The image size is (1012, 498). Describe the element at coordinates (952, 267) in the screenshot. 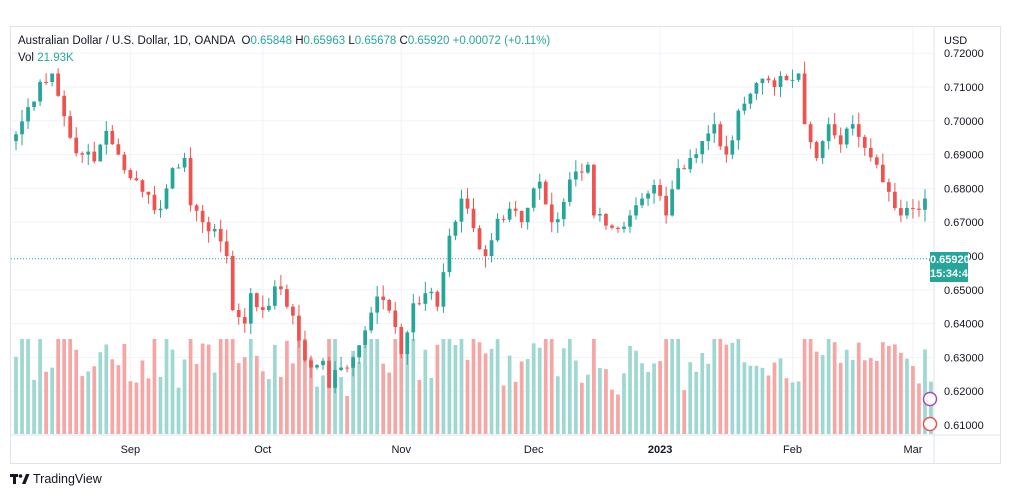

I see `last-price-label: 0.65920 15:34:41` at that location.